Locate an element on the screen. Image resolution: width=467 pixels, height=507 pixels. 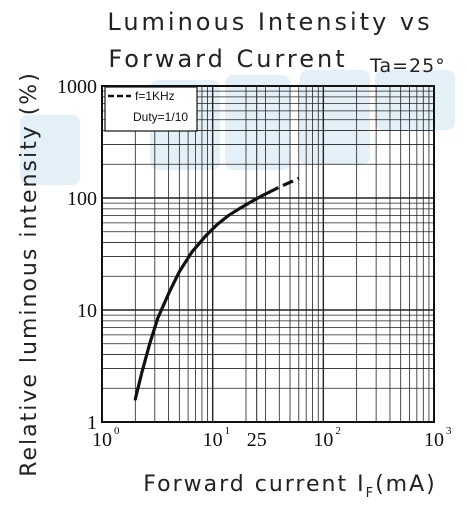
x-axis-label-main: Forward current I is located at coordinates (254, 484).